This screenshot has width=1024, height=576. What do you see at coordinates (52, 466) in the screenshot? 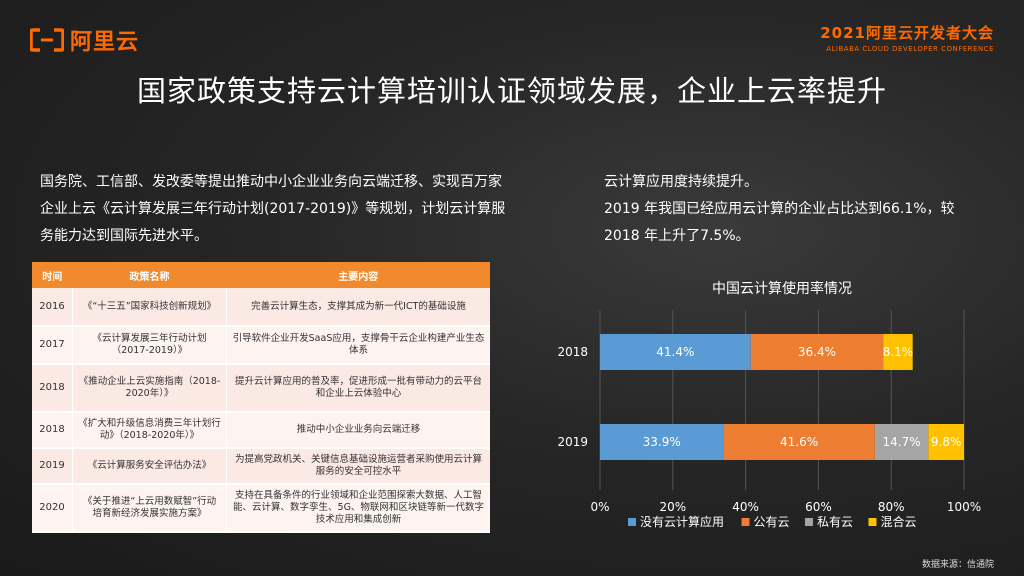
I see `row-year: 2019` at bounding box center [52, 466].